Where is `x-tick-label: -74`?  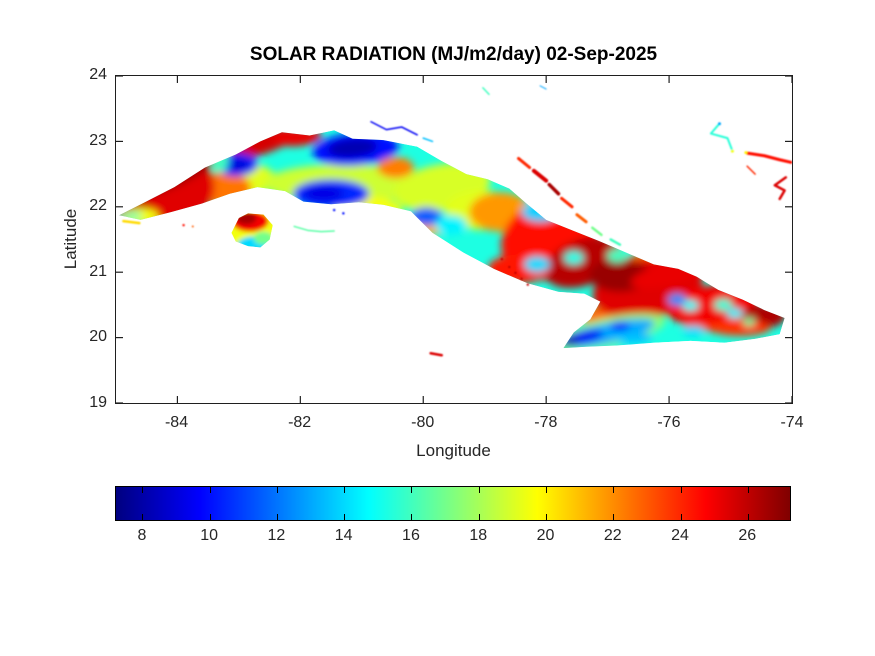
x-tick-label: -74 is located at coordinates (792, 422).